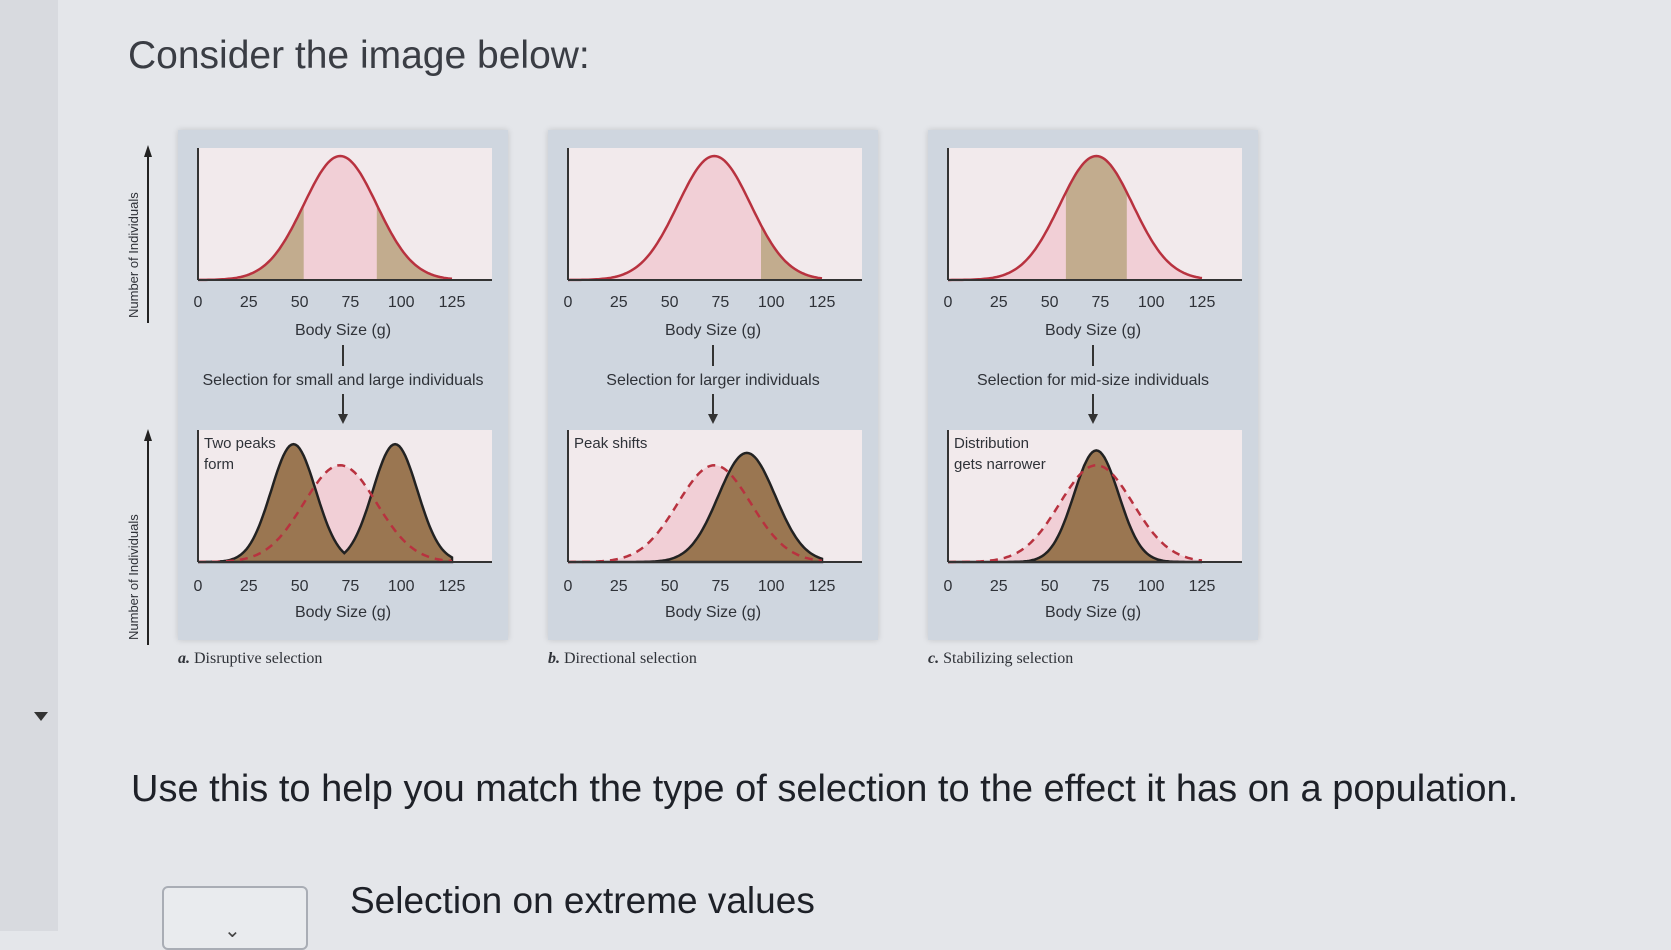  I want to click on left-sidebar-strip, so click(29, 465).